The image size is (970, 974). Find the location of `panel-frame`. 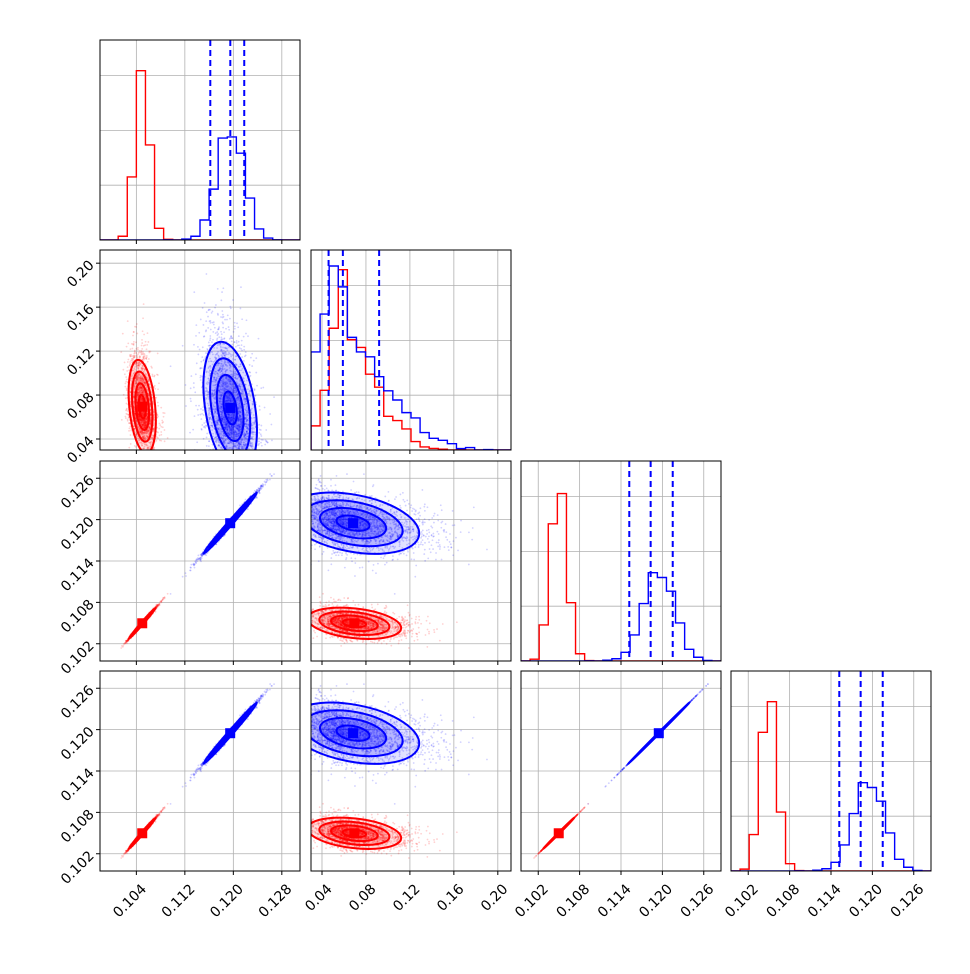

panel-frame is located at coordinates (200, 140).